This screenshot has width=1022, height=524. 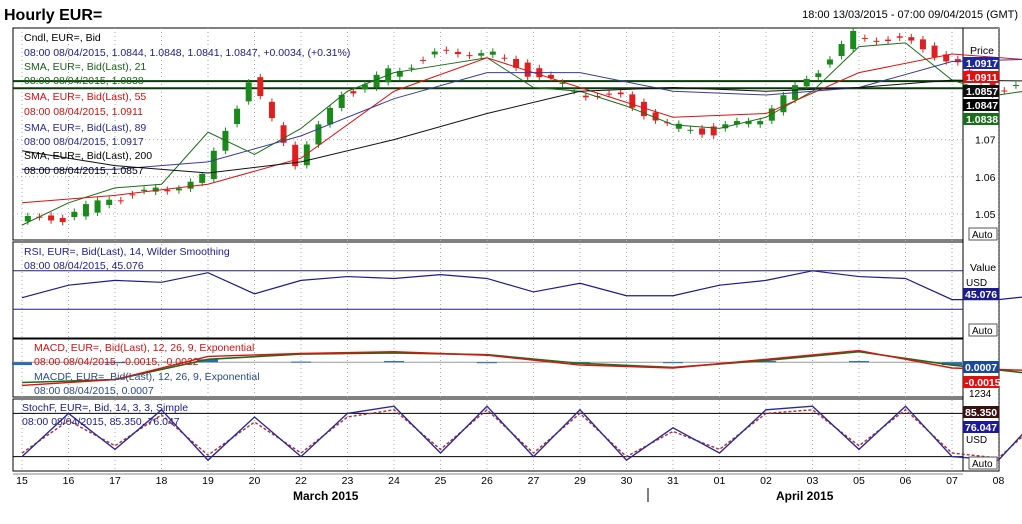 What do you see at coordinates (982, 120) in the screenshot?
I see `tag-sma21-label: 1.0838` at bounding box center [982, 120].